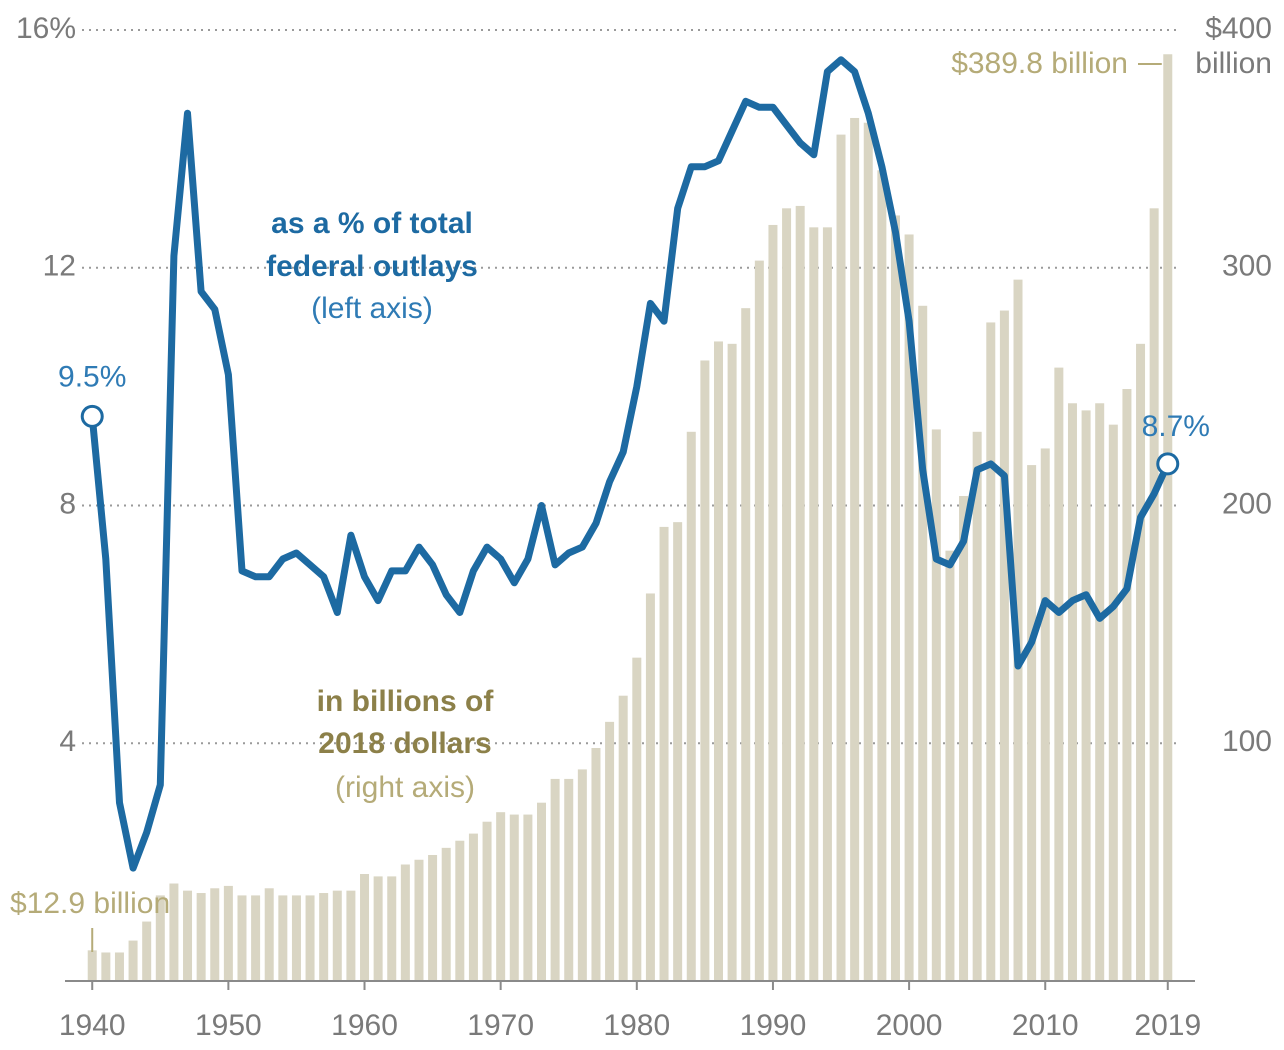 The width and height of the screenshot is (1284, 1050). I want to click on series-note: (right axis), so click(405, 787).